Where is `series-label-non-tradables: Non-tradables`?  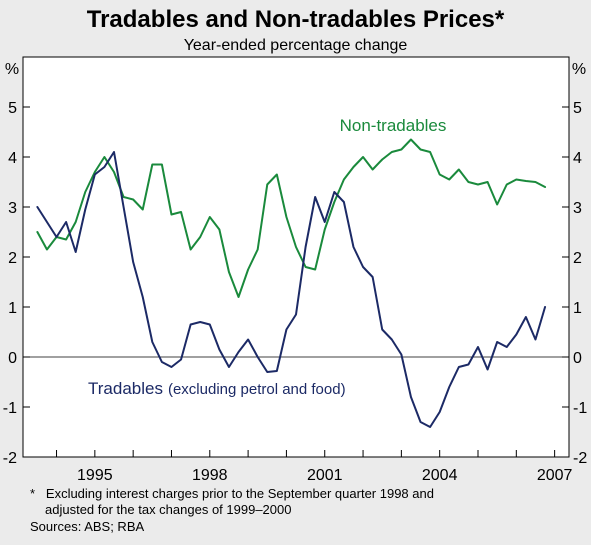 series-label-non-tradables: Non-tradables is located at coordinates (393, 125).